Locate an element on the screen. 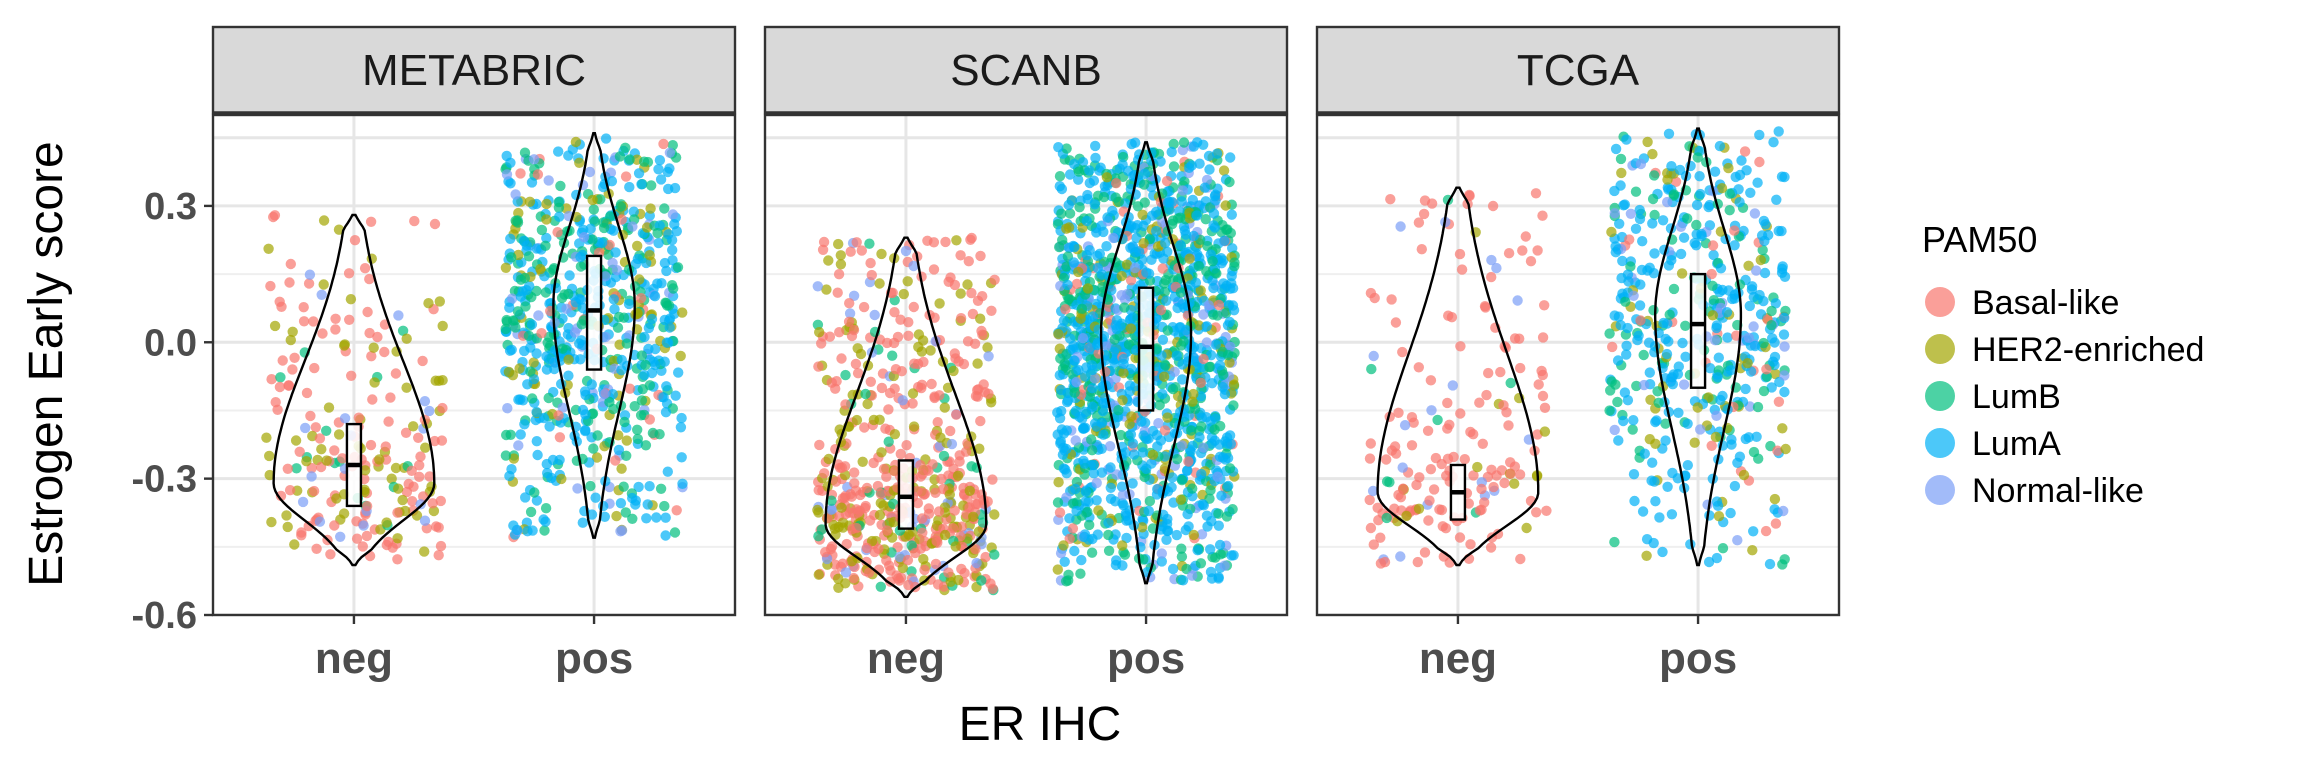 The height and width of the screenshot is (768, 2304). panel-content is located at coordinates (1577, 348).